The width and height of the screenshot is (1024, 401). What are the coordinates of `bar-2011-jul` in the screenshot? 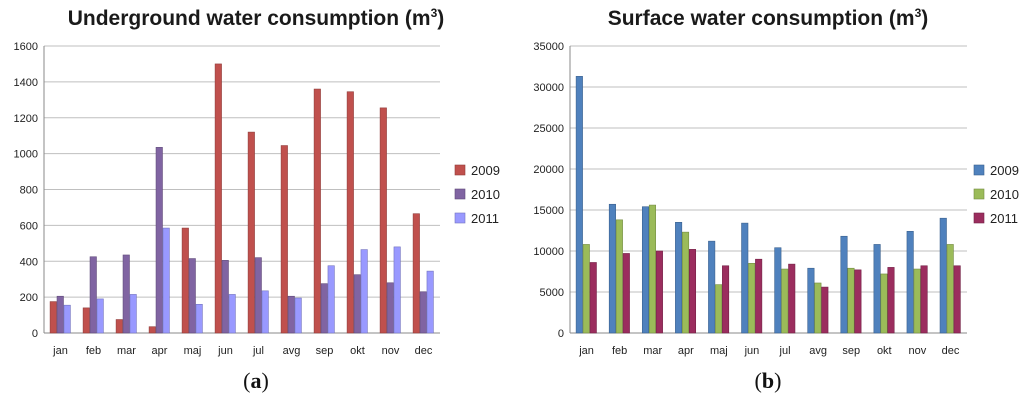 It's located at (792, 298).